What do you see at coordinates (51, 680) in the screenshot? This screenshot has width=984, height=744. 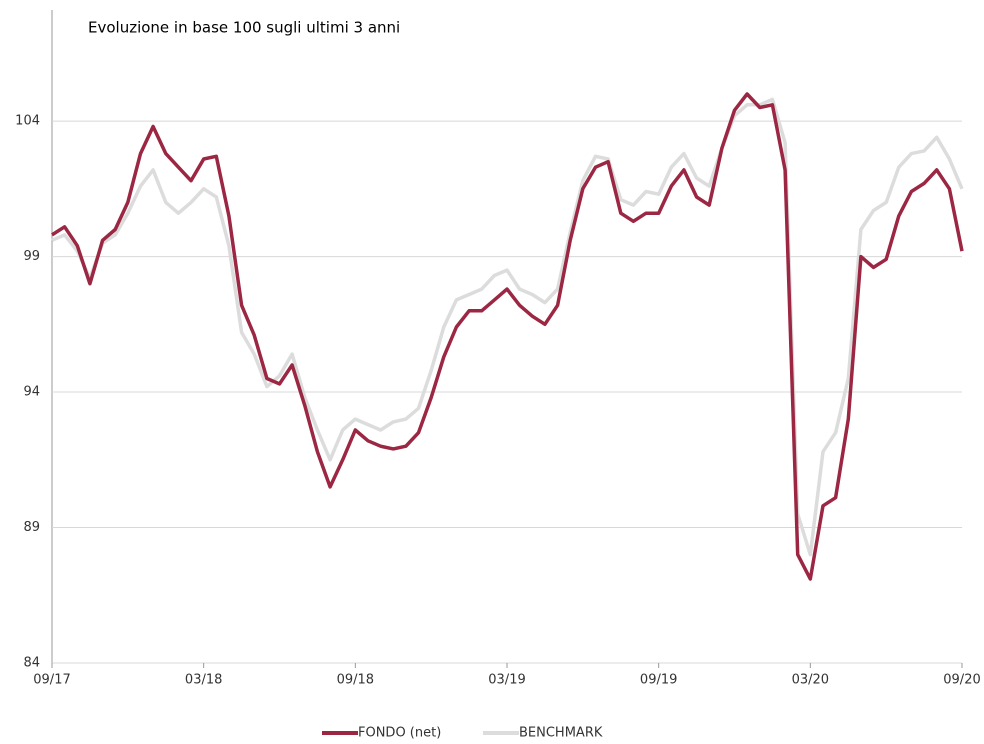 I see `x-tick-label: 09/17` at bounding box center [51, 680].